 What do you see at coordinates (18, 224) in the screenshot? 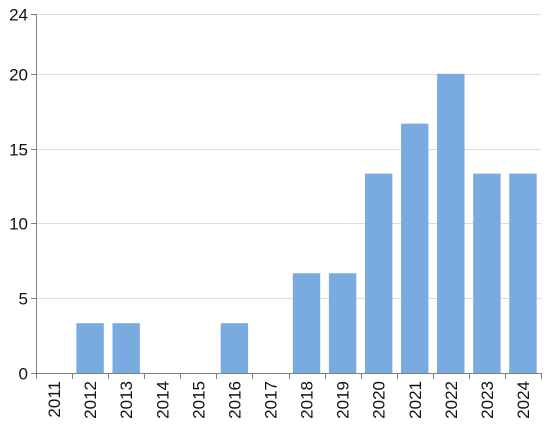
I see `y-tick-label: 10` at bounding box center [18, 224].